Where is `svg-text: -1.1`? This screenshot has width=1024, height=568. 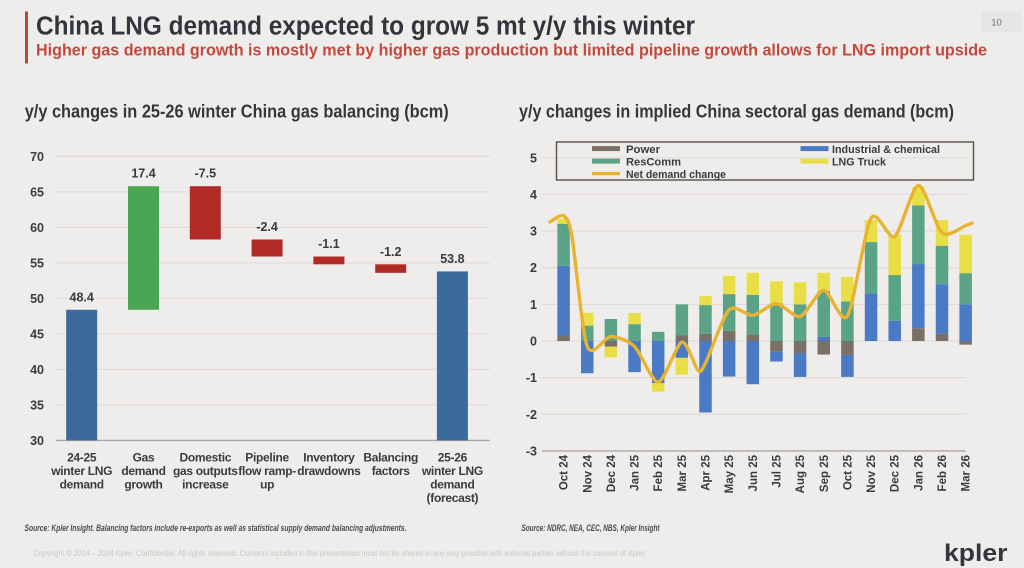
svg-text: -1.1 is located at coordinates (329, 244).